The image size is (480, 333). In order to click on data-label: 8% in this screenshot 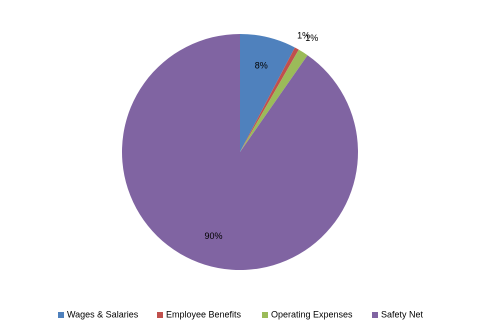, I will do `click(261, 65)`.